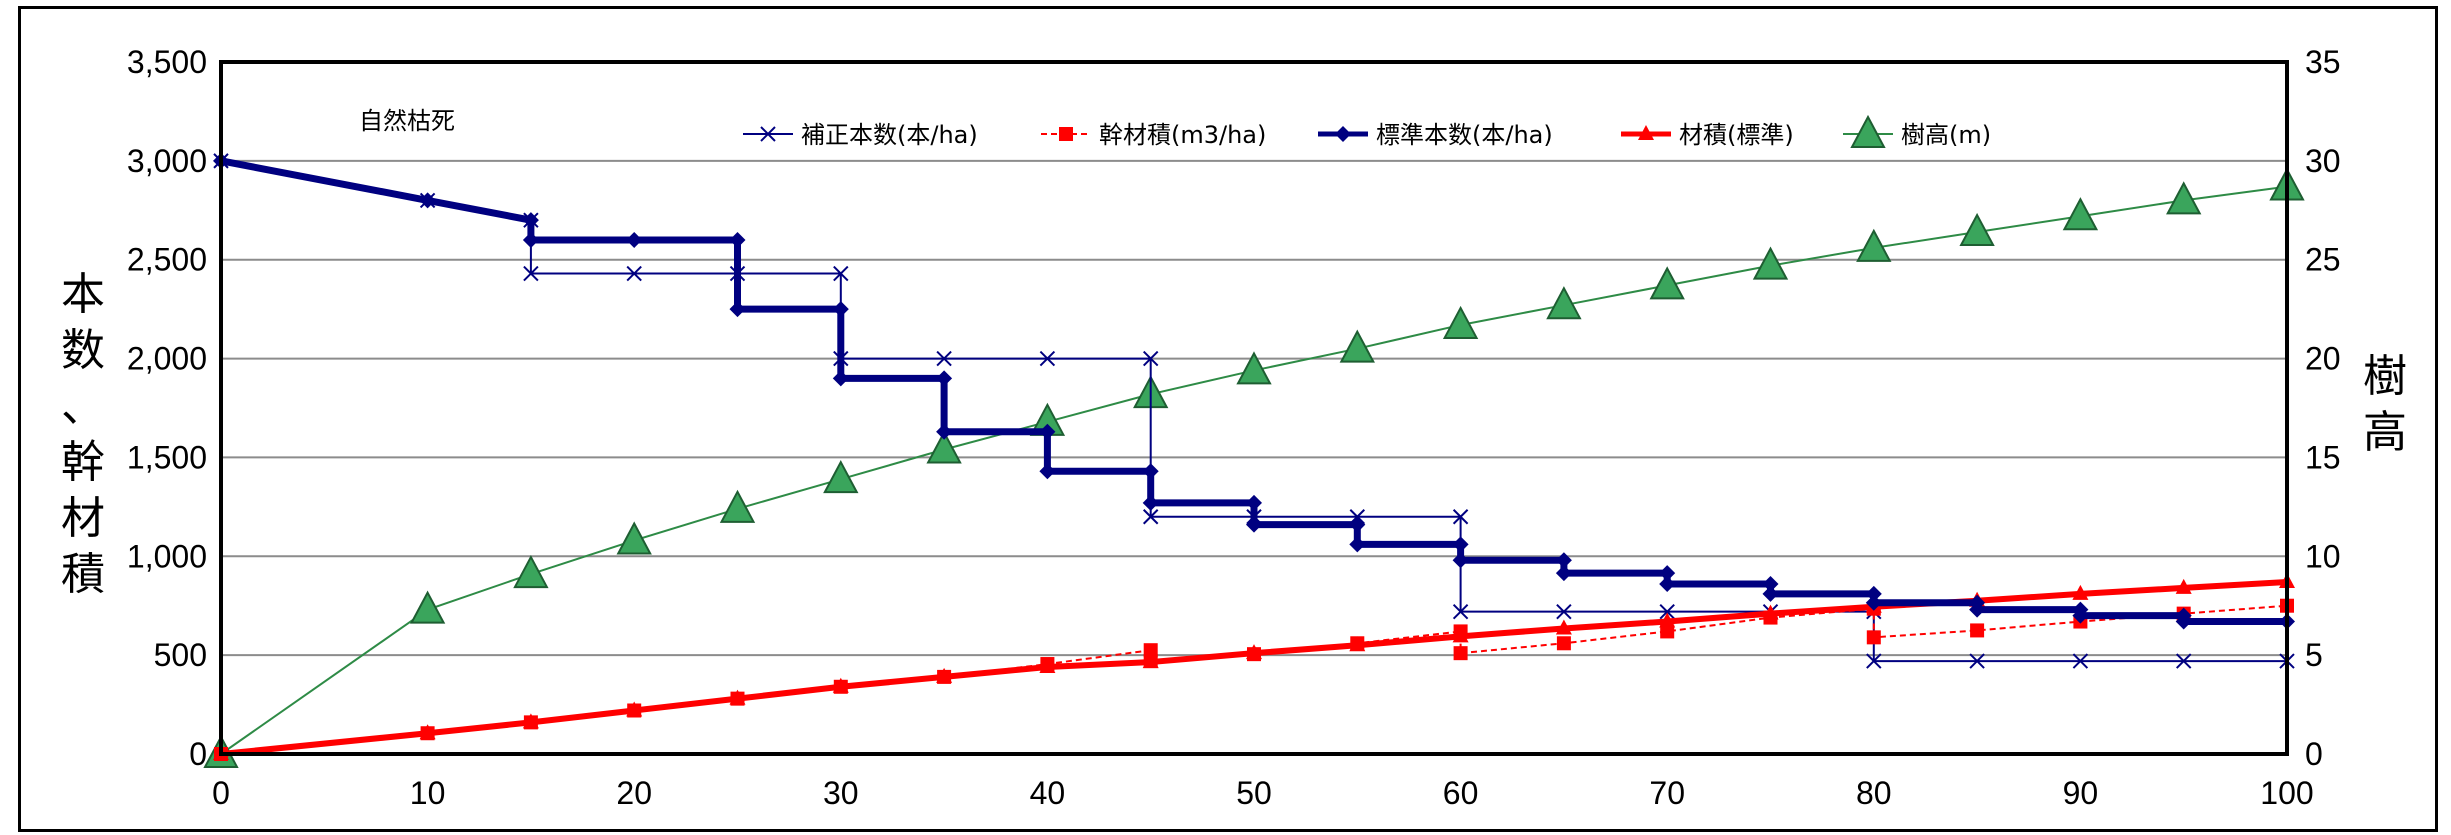 This screenshot has height=835, width=2451. I want to click on y-right-tick-label: 0, so click(2314, 754).